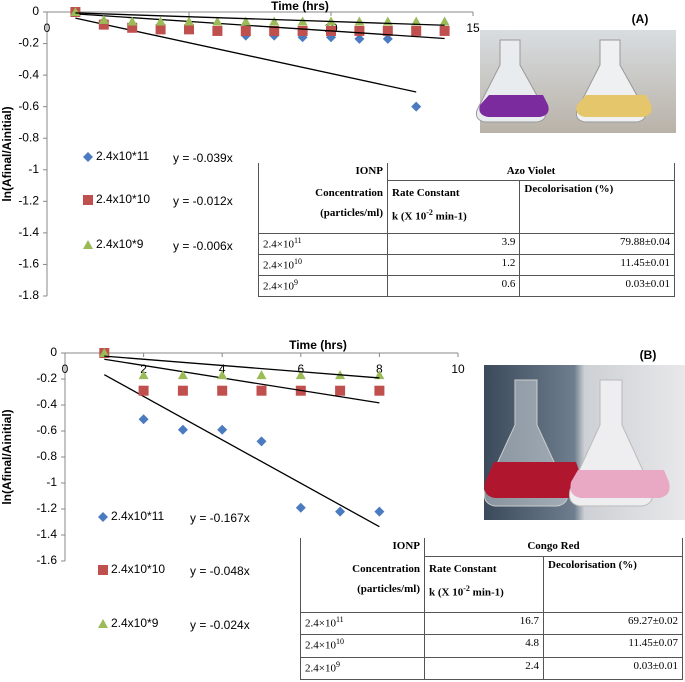 The image size is (685, 682). What do you see at coordinates (46, 378) in the screenshot?
I see `y-tick-label: -0.2` at bounding box center [46, 378].